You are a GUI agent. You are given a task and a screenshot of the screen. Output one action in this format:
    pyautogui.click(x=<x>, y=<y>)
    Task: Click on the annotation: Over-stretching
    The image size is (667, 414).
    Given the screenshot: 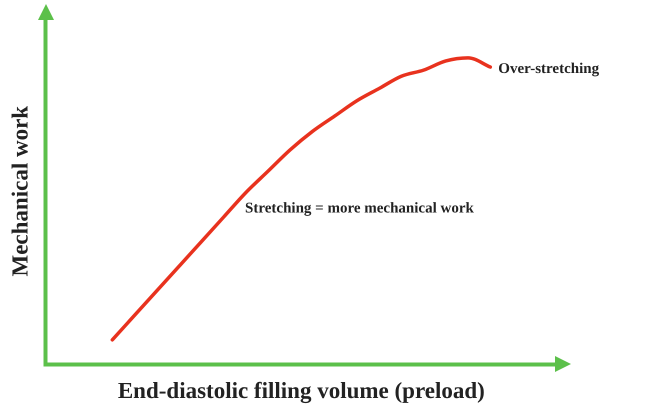 What is the action you would take?
    pyautogui.click(x=549, y=68)
    